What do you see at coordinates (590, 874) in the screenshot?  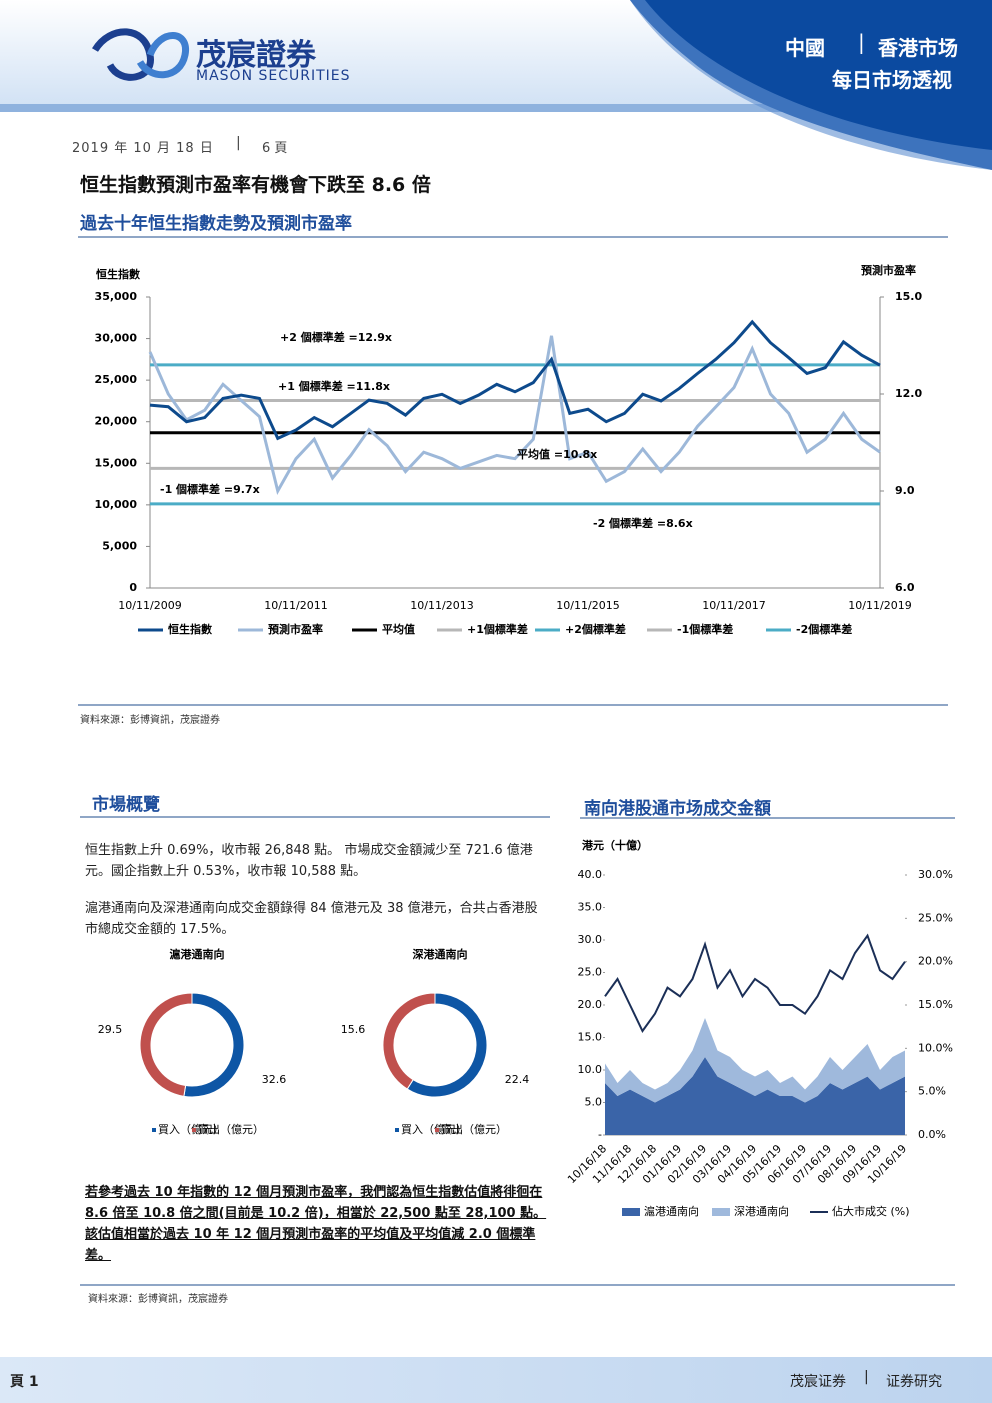 I see `y-tick-label: 40.0` at bounding box center [590, 874].